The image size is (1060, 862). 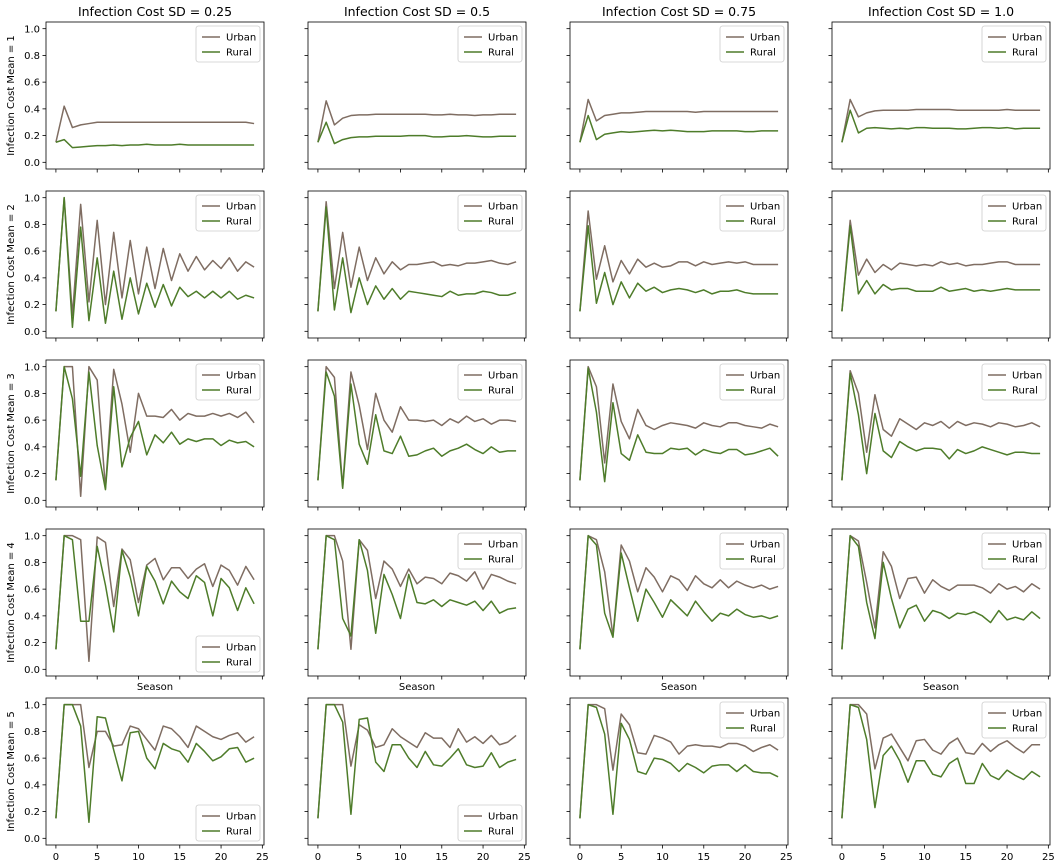 I want to click on y-axis-label: Infection Cost Mean = 2, so click(x=11, y=264).